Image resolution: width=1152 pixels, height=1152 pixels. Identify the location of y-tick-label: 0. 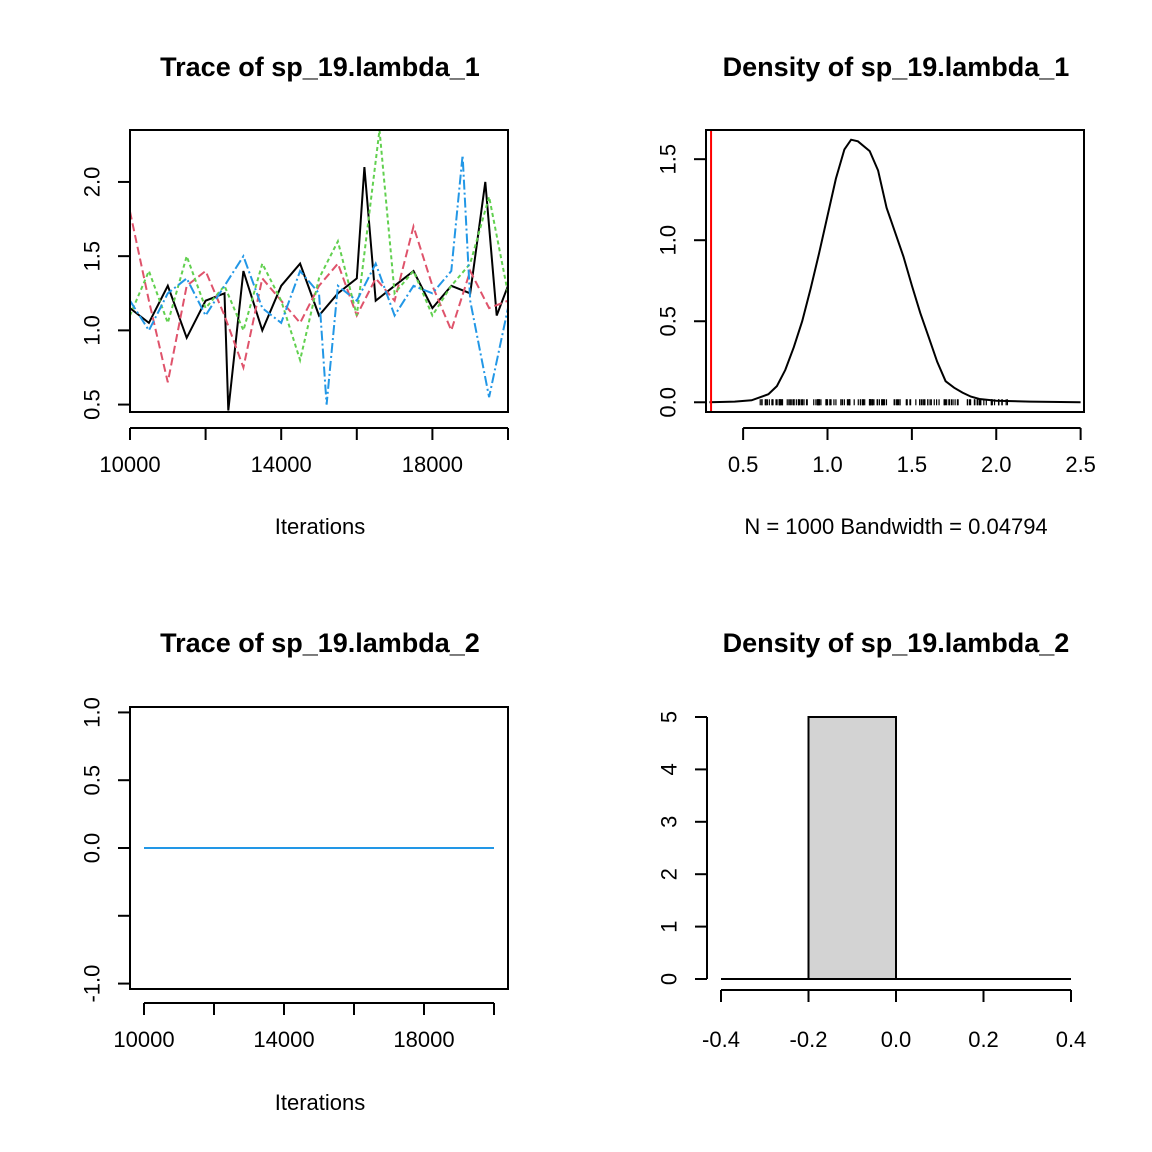
(669, 979).